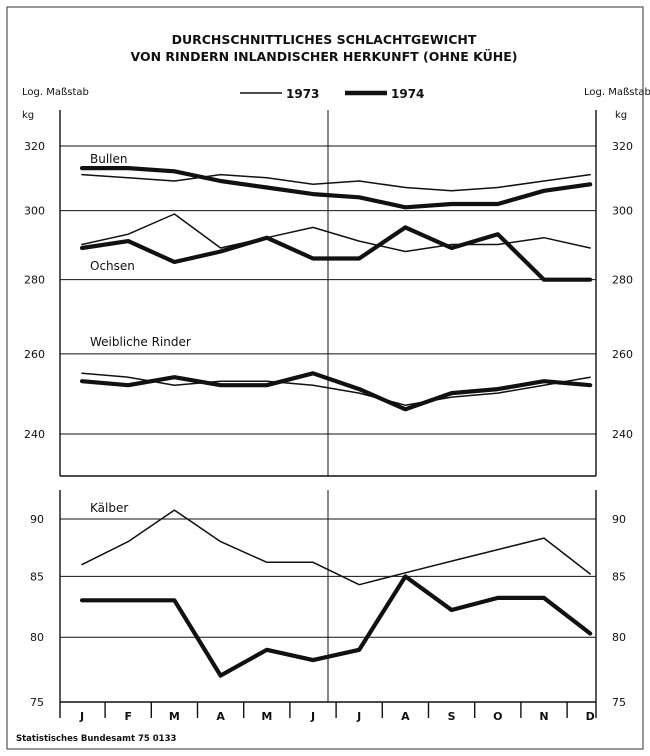  Describe the element at coordinates (619, 519) in the screenshot. I see `y-tick-right-90: 90` at that location.